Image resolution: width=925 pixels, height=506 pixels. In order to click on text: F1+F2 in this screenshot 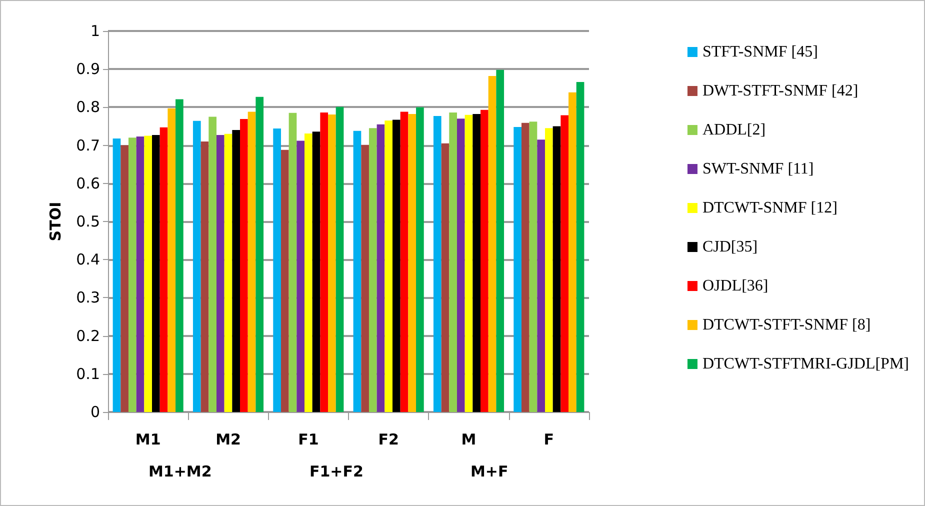, I will do `click(337, 471)`.